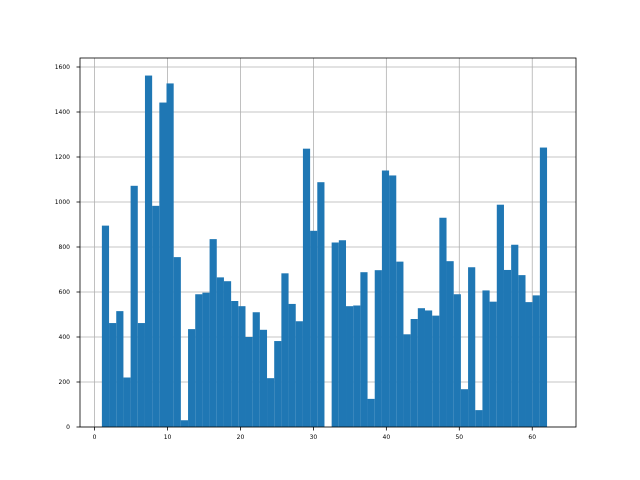  I want to click on y-tick-label: 1600, so click(62, 67).